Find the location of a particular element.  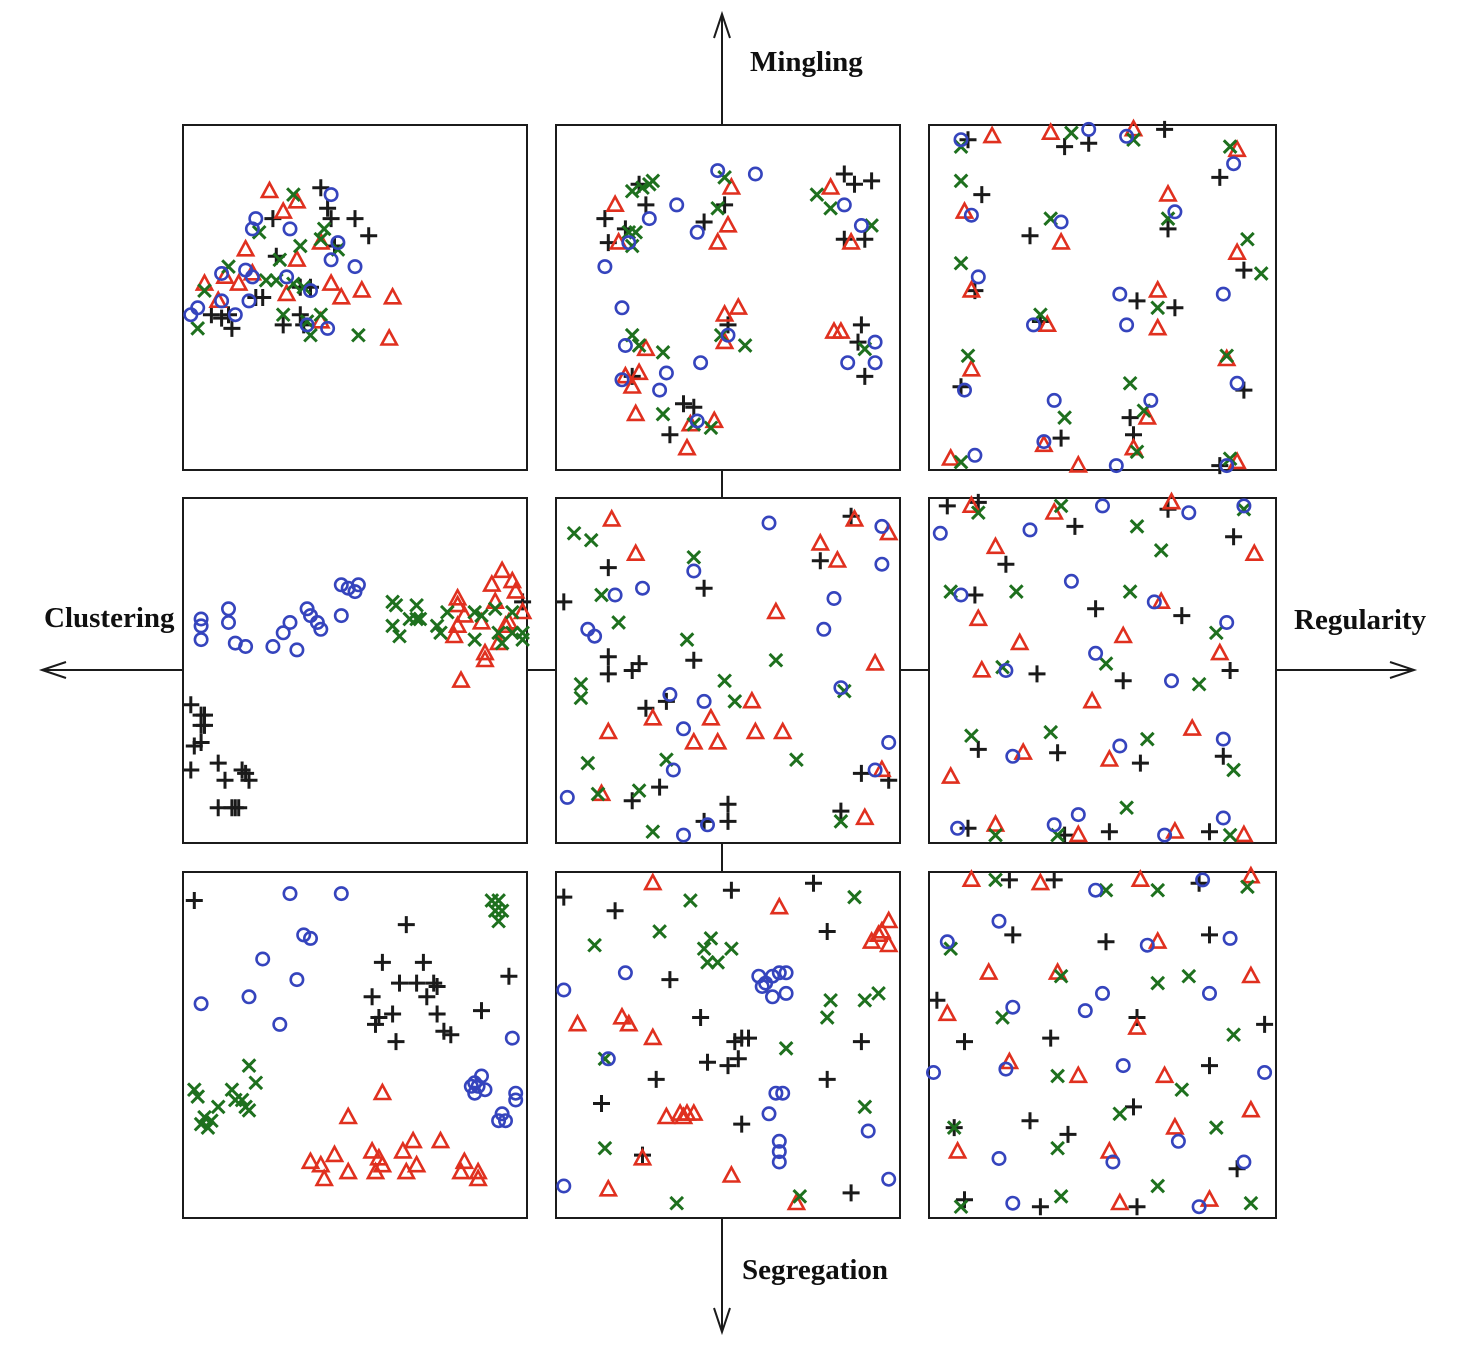

panel-bottom-right is located at coordinates (1101, 1042).